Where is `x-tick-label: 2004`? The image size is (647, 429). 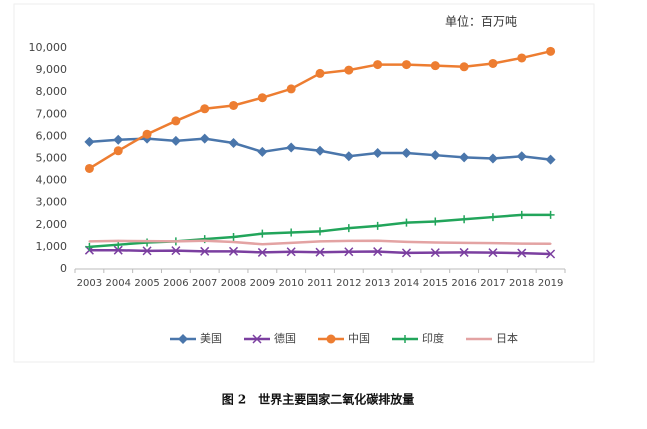
x-tick-label: 2004 is located at coordinates (118, 283).